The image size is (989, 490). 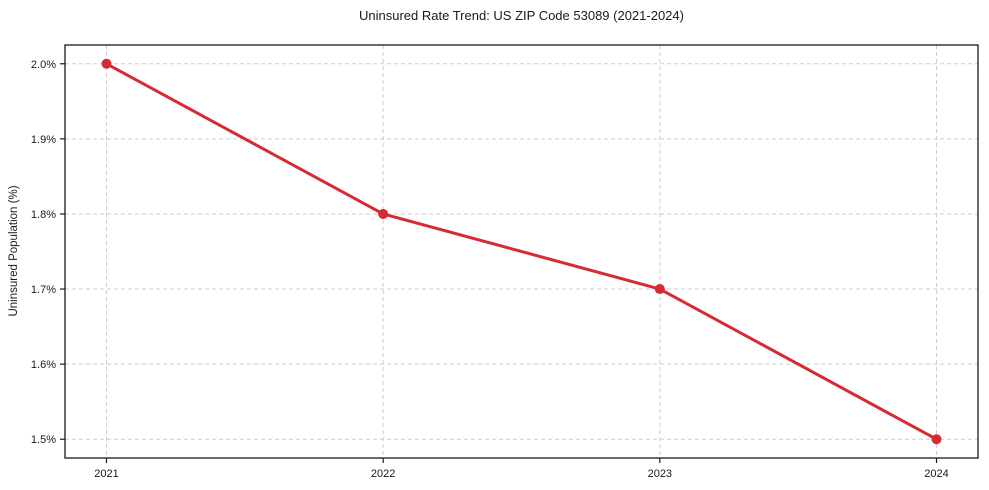 I want to click on x-tick-label: 2023, so click(x=660, y=474).